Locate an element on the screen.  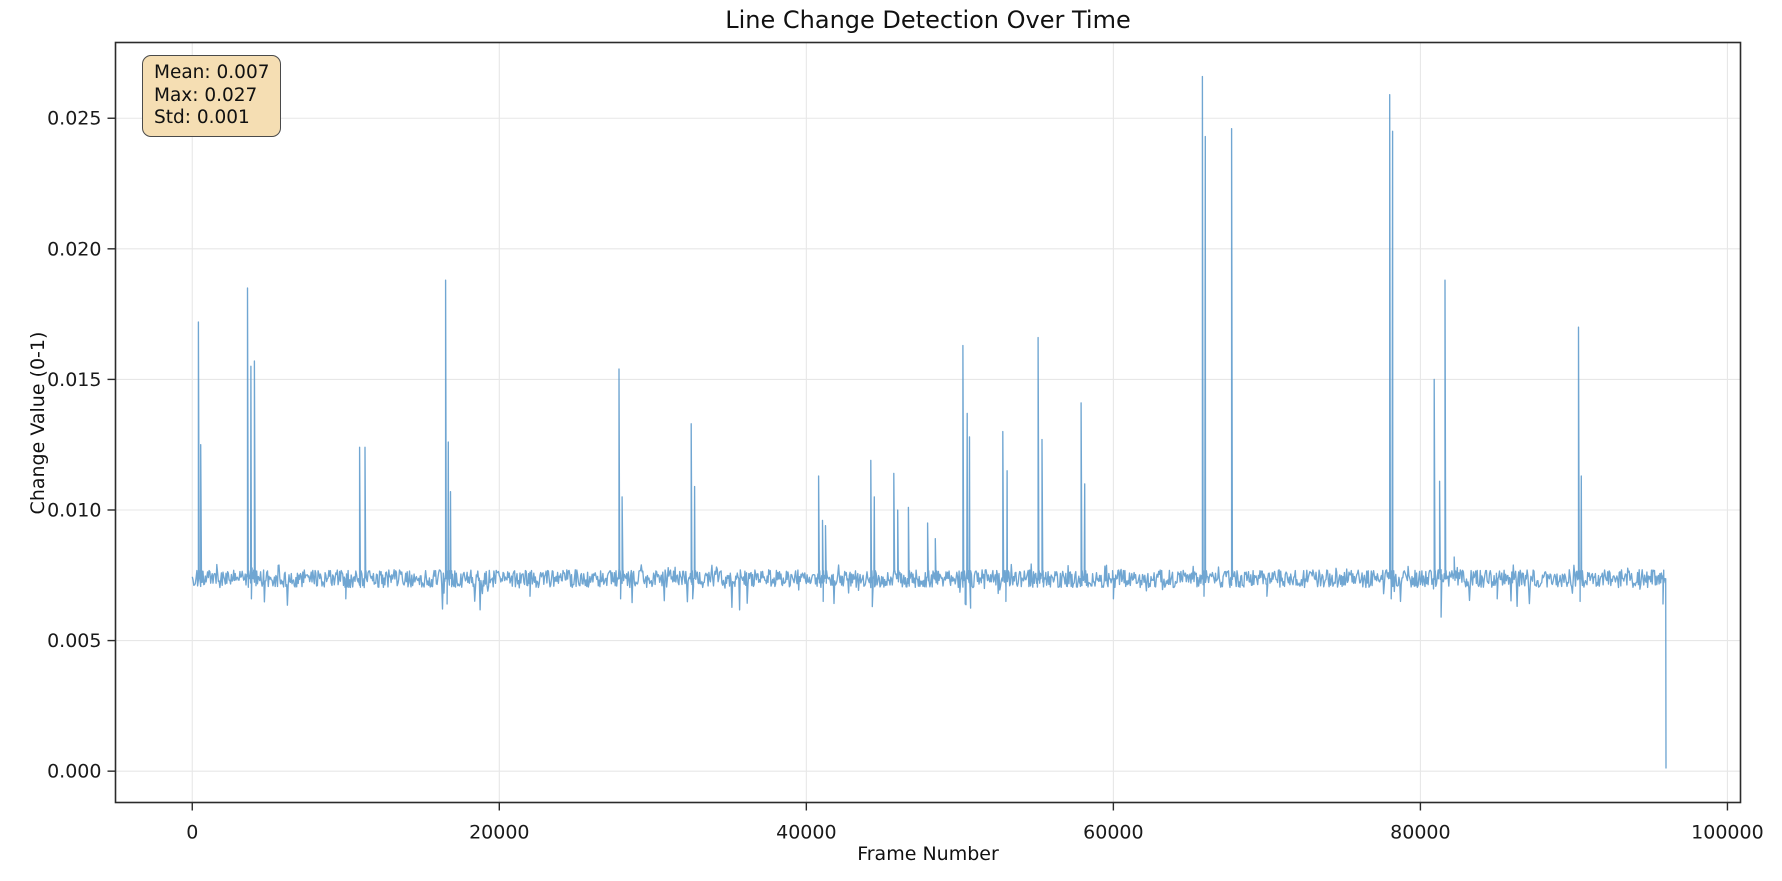
y-tick-label: 0.010 is located at coordinates (74, 510).